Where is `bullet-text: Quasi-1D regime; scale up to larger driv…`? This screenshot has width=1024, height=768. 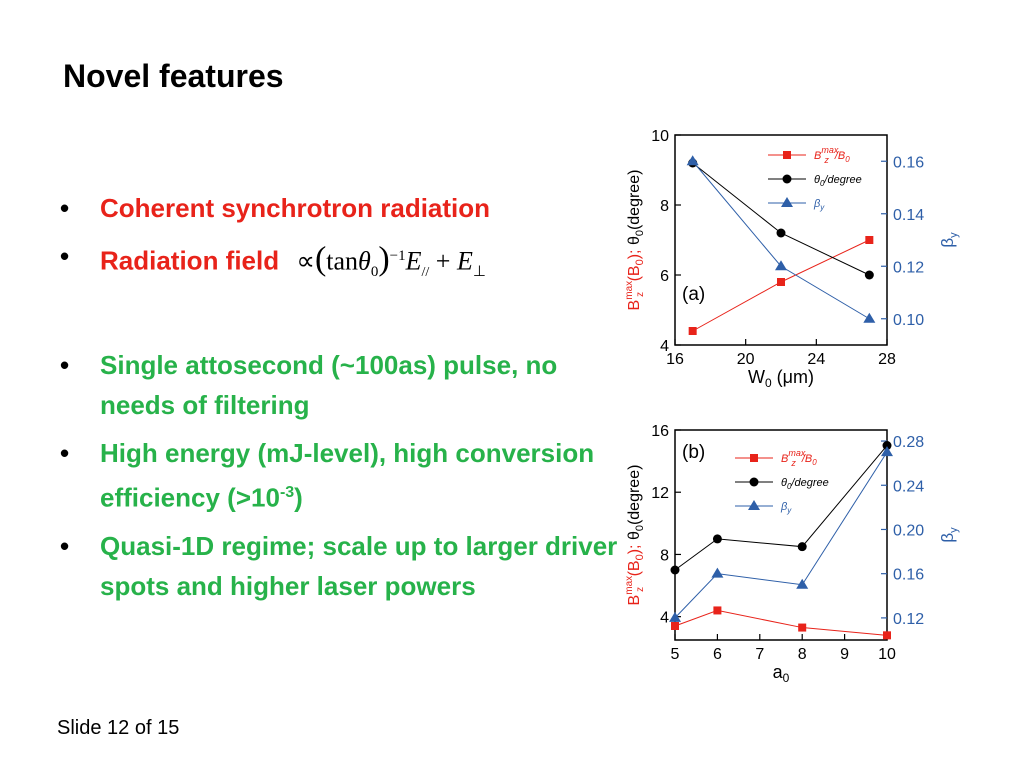
bullet-text: Quasi-1D regime; scale up to larger driv… is located at coordinates (359, 565).